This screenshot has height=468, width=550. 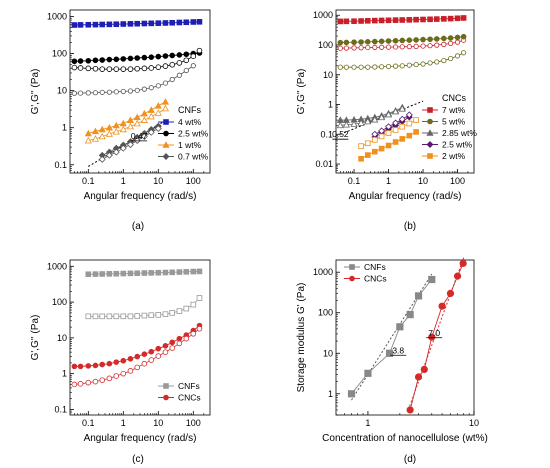 What do you see at coordinates (325, 45) in the screenshot?
I see `panel-b-y-tick-label: 100` at bounding box center [325, 45].